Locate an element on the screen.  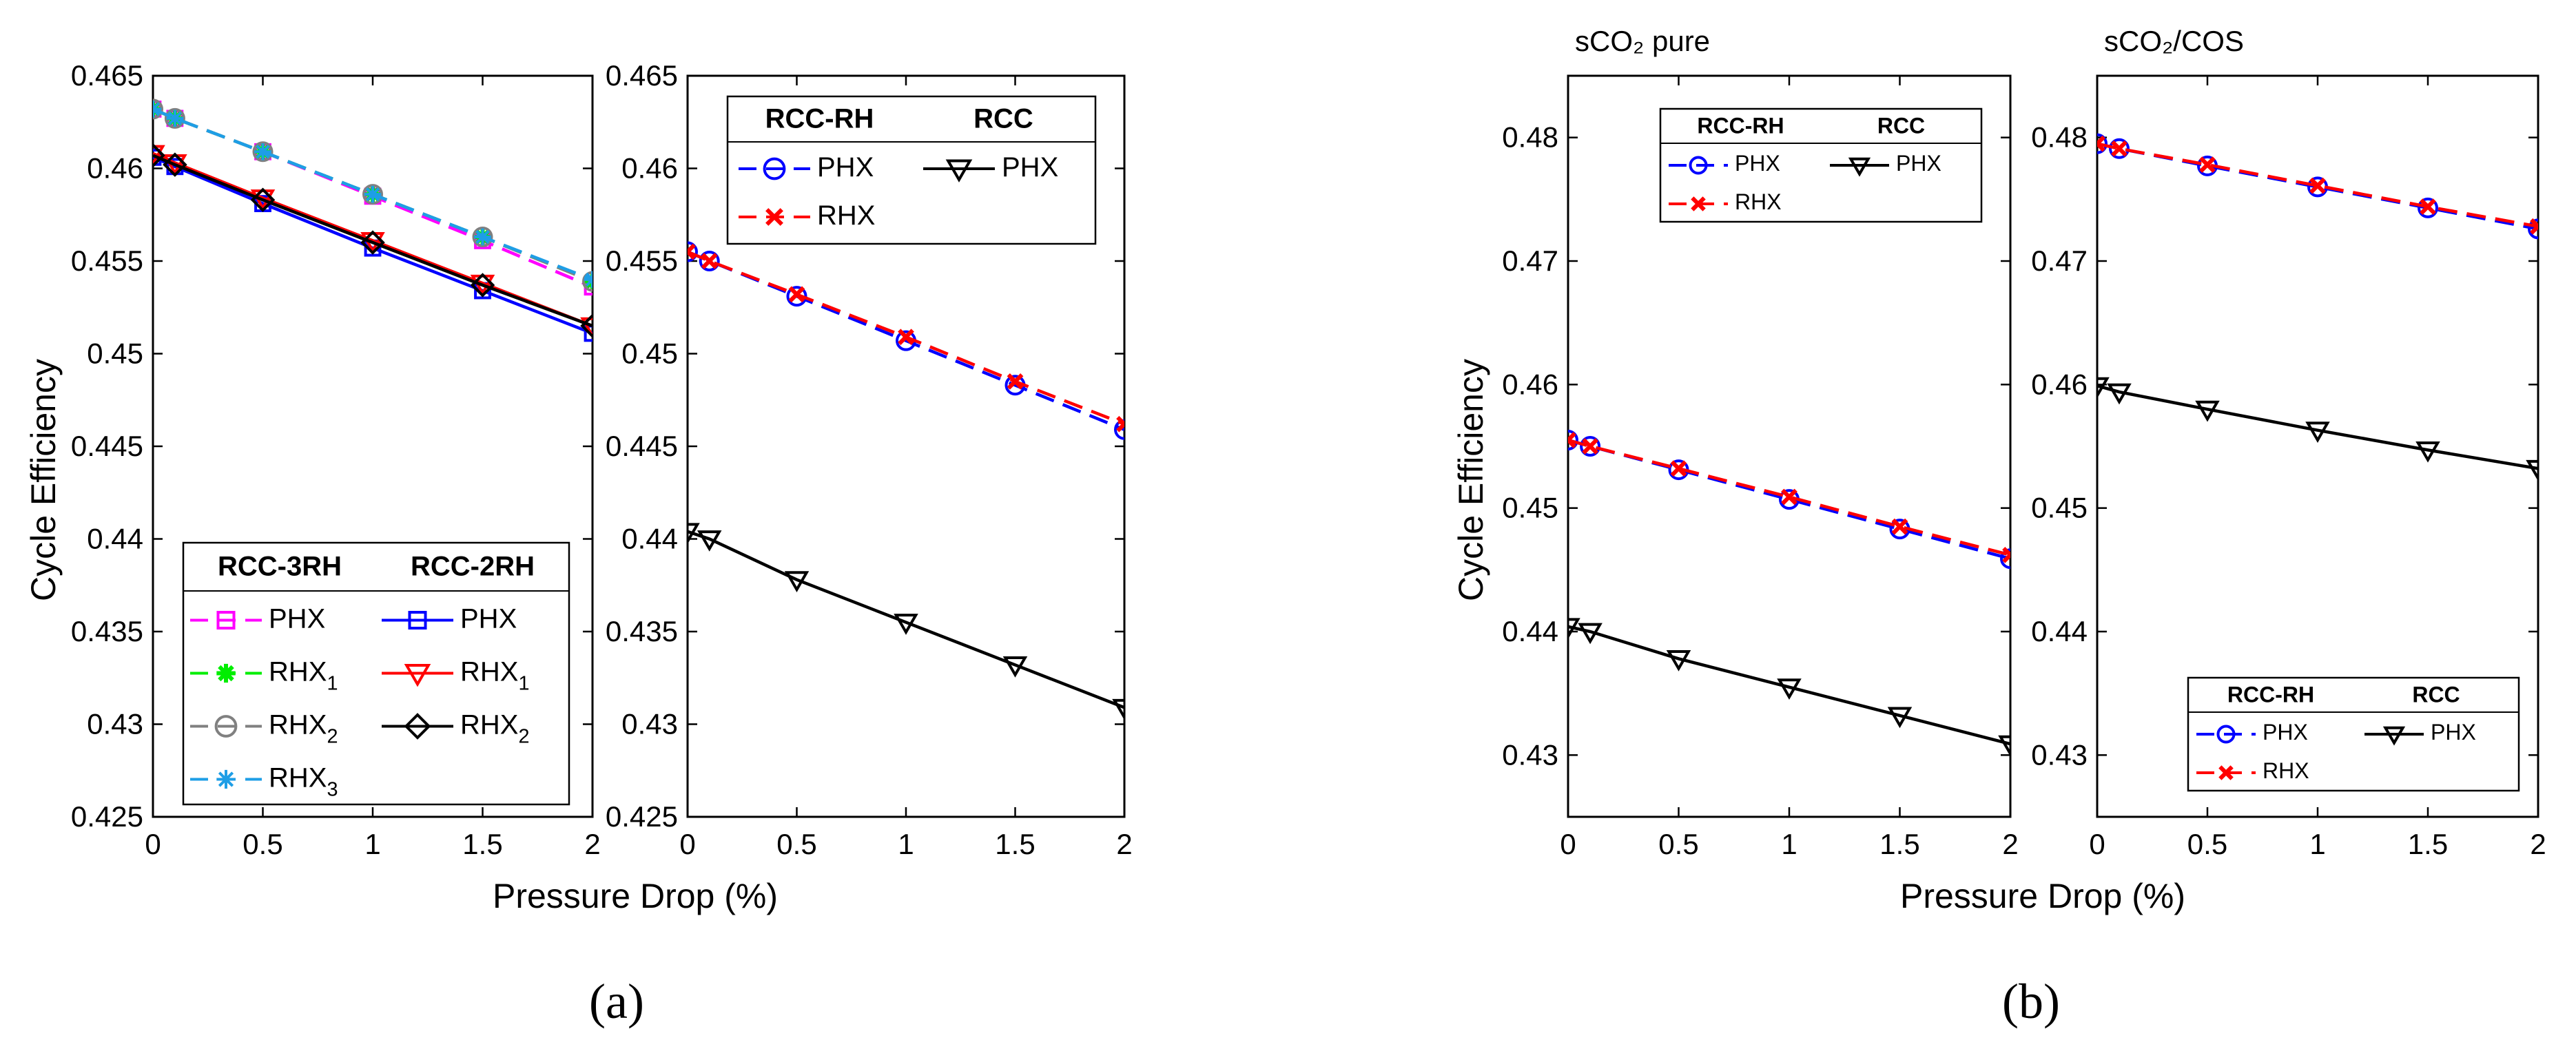
sublabel-b: (b) is located at coordinates (2031, 1002).